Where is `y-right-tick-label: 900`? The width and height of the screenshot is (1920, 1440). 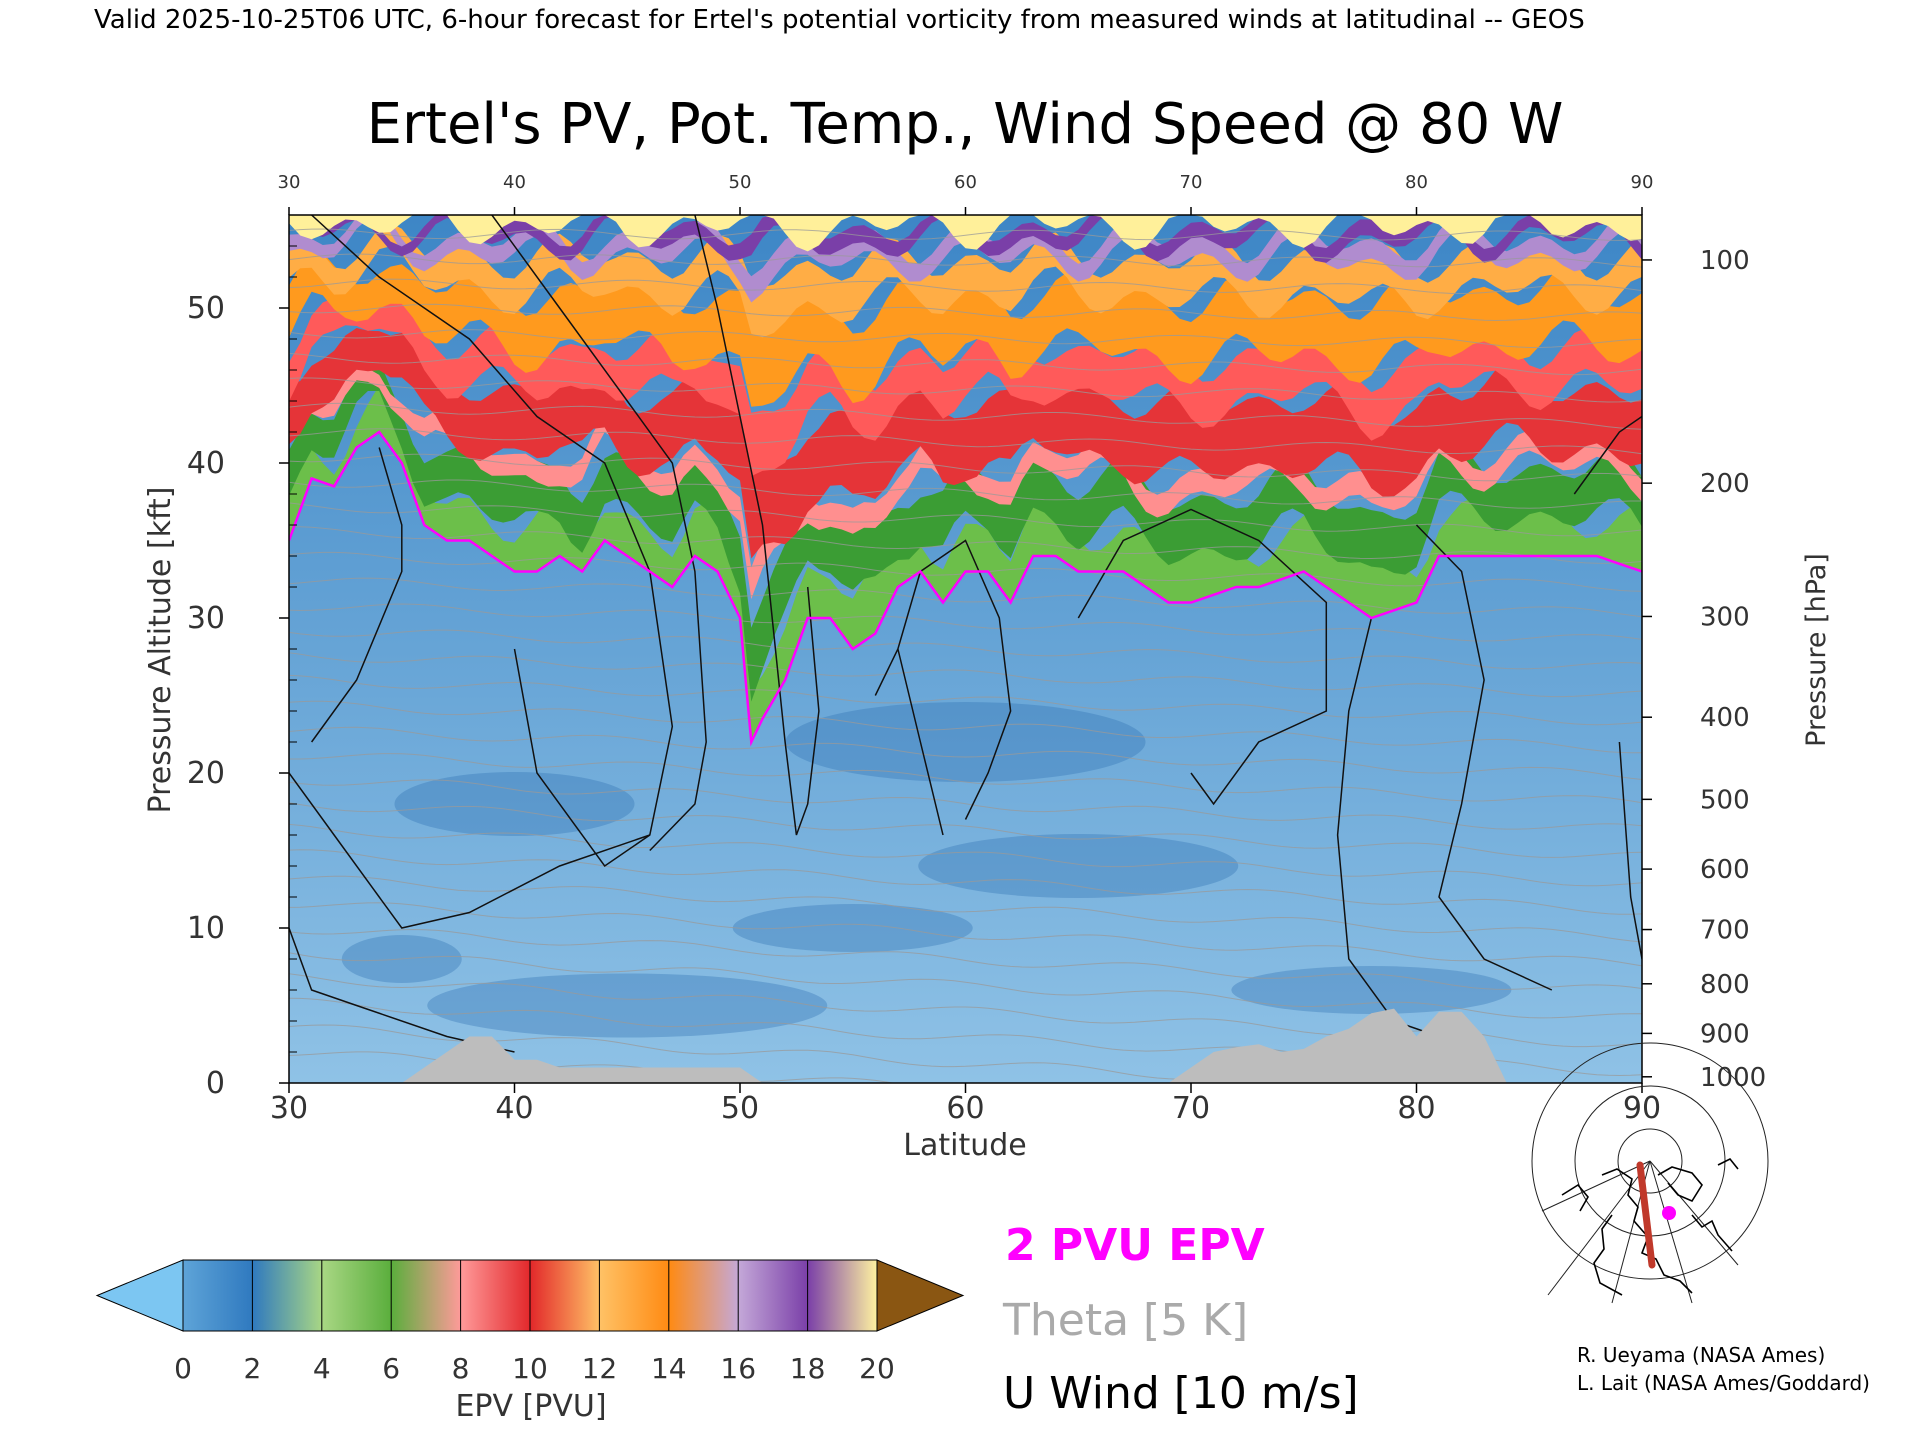
y-right-tick-label: 900 is located at coordinates (1725, 1034).